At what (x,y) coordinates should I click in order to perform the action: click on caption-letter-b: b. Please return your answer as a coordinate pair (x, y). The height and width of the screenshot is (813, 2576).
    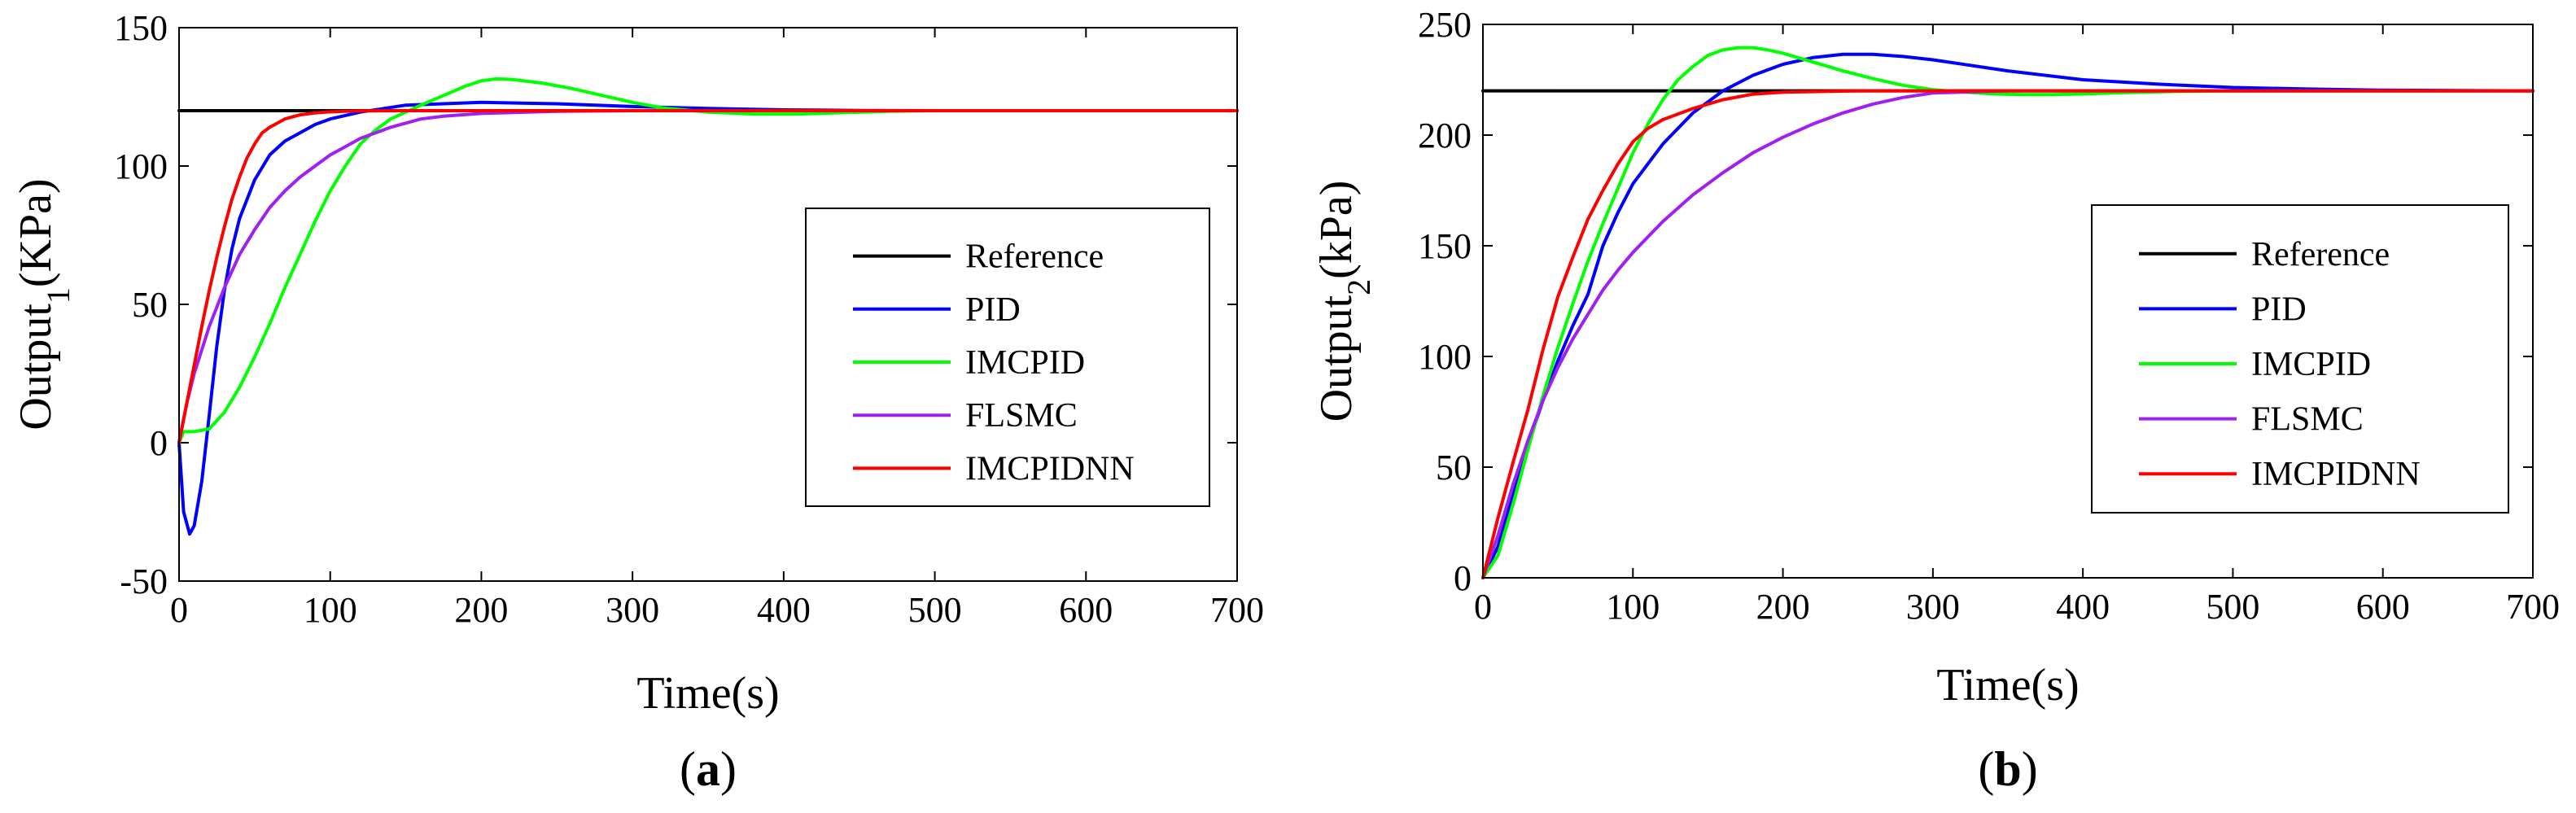
    Looking at the image, I should click on (2007, 769).